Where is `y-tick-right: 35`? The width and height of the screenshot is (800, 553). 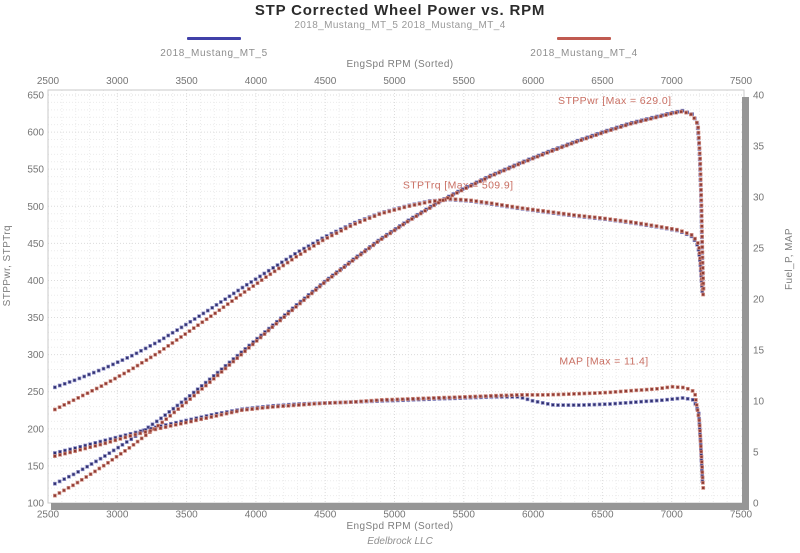
y-tick-right: 35 is located at coordinates (759, 147).